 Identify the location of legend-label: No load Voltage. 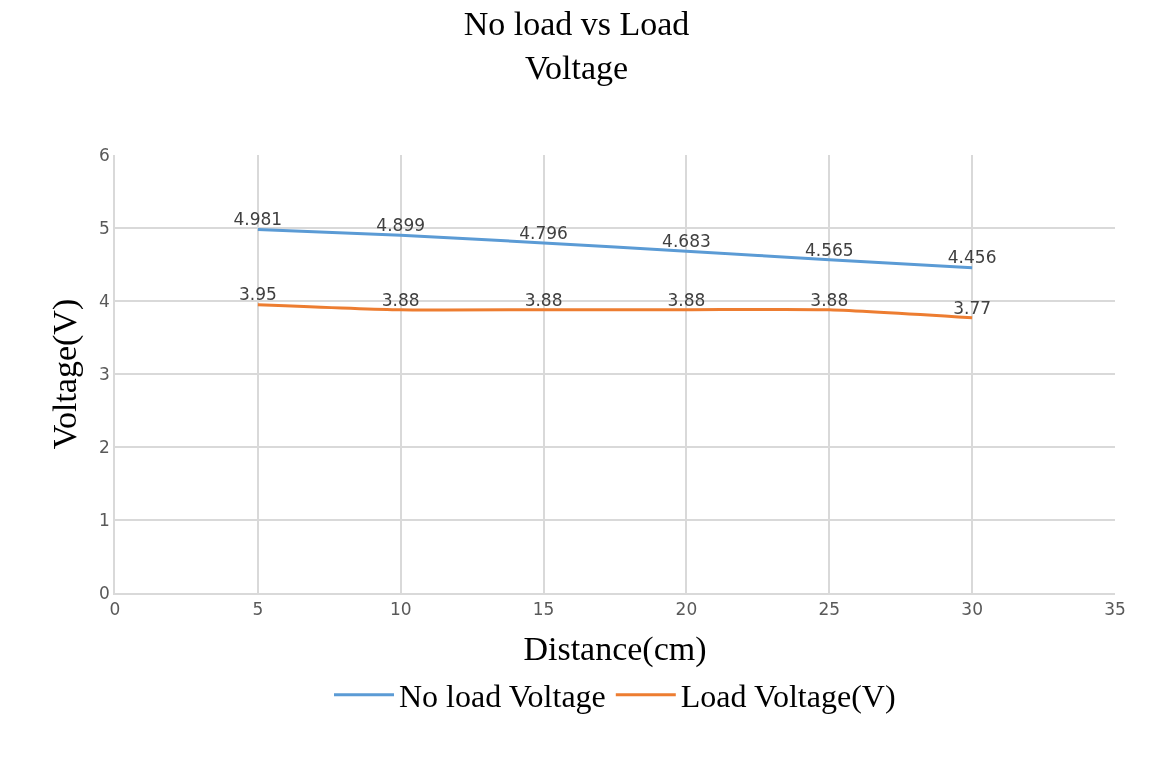
(502, 696).